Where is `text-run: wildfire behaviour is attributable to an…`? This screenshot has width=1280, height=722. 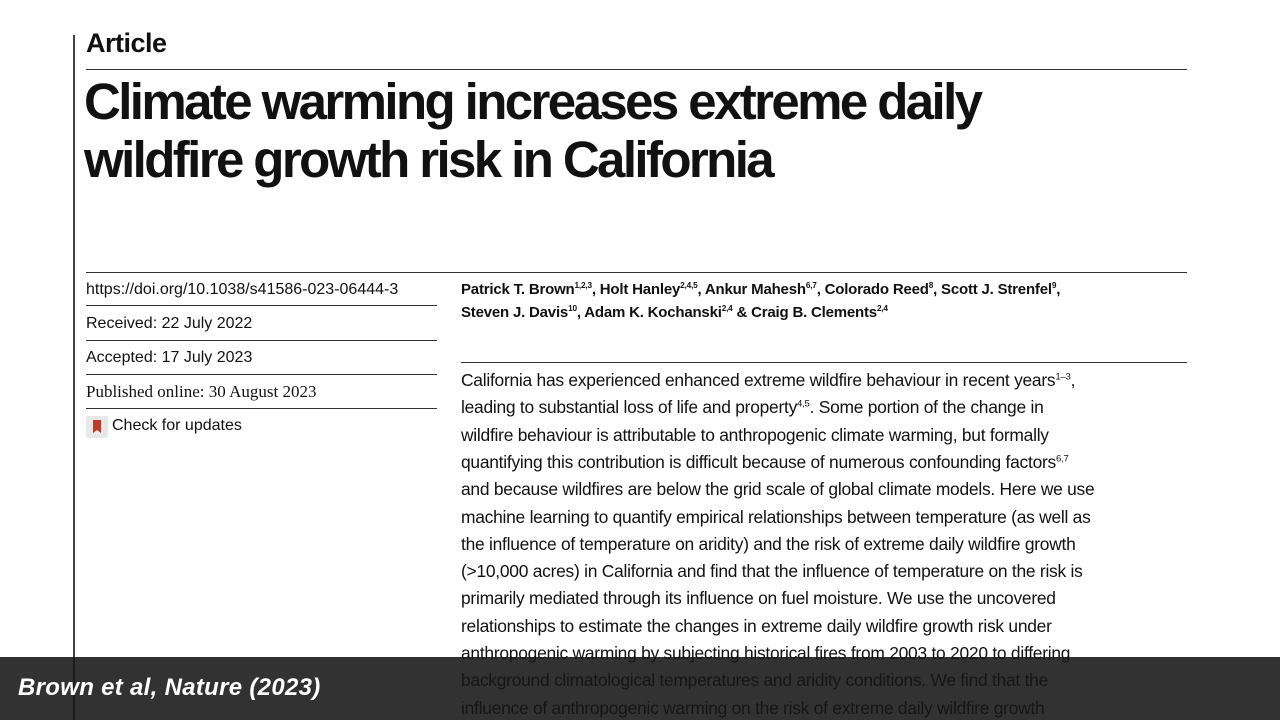 text-run: wildfire behaviour is attributable to an… is located at coordinates (755, 434).